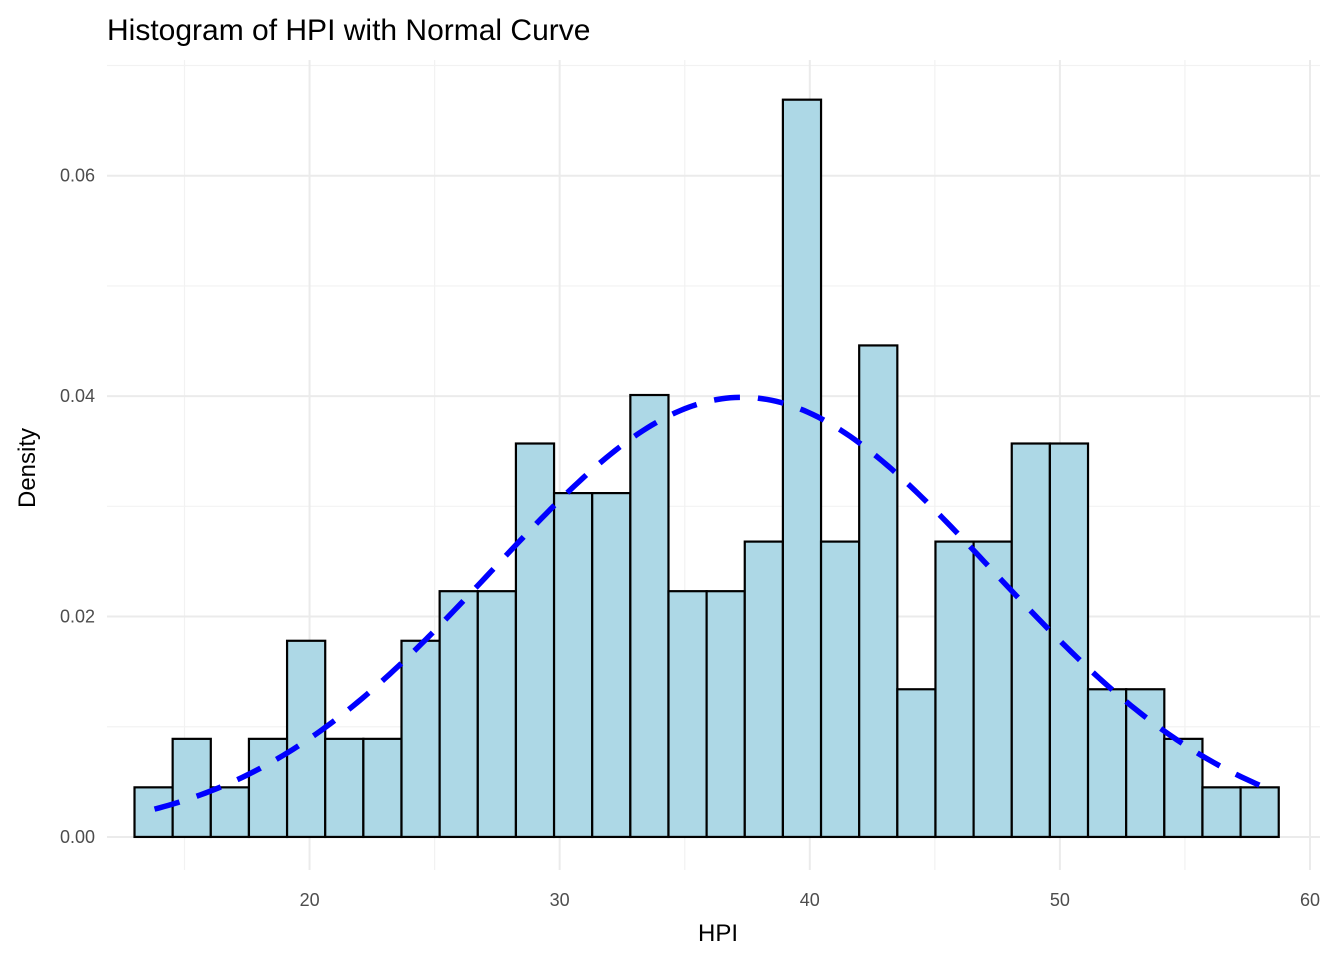  What do you see at coordinates (348, 30) in the screenshot?
I see `chart-title: Histogram of HPI with Normal Curve` at bounding box center [348, 30].